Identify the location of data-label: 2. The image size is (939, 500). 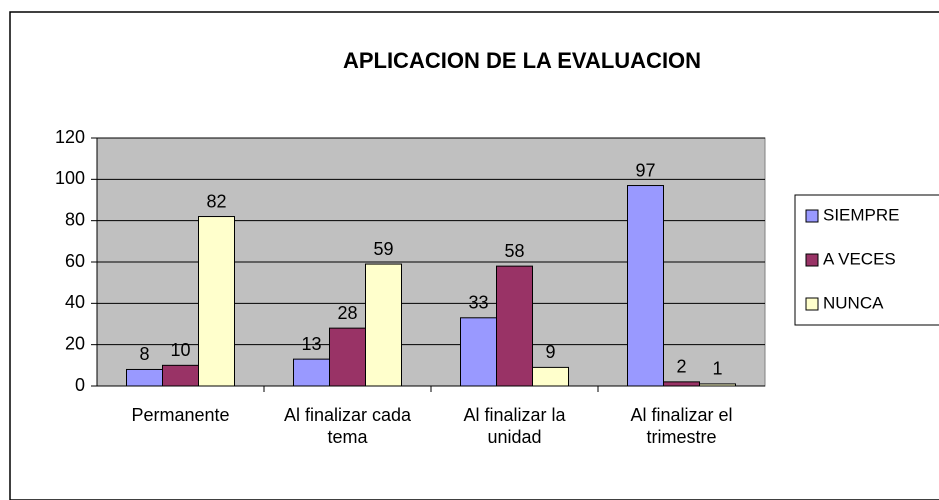
(681, 367).